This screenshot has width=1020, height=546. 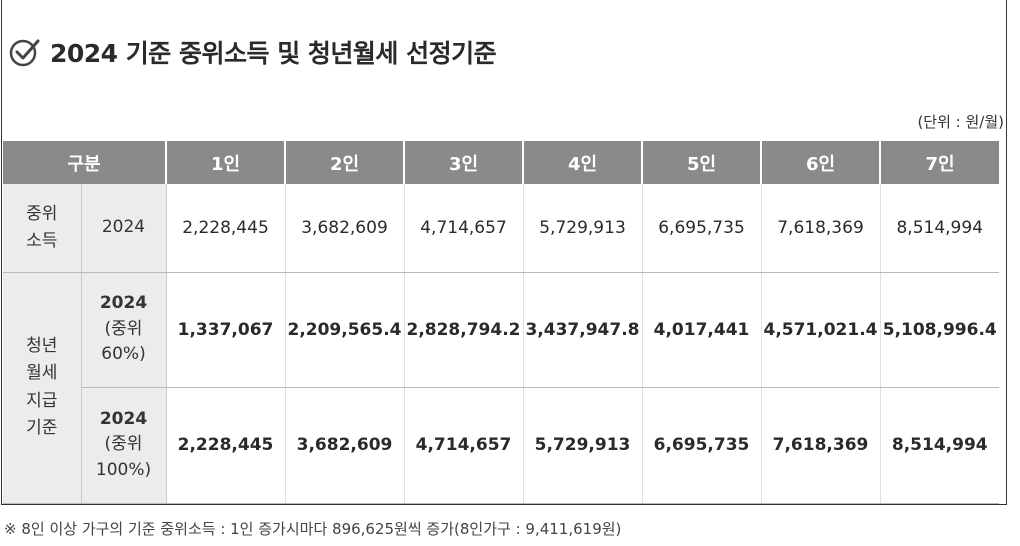 I want to click on header-col: 4인, so click(x=583, y=162).